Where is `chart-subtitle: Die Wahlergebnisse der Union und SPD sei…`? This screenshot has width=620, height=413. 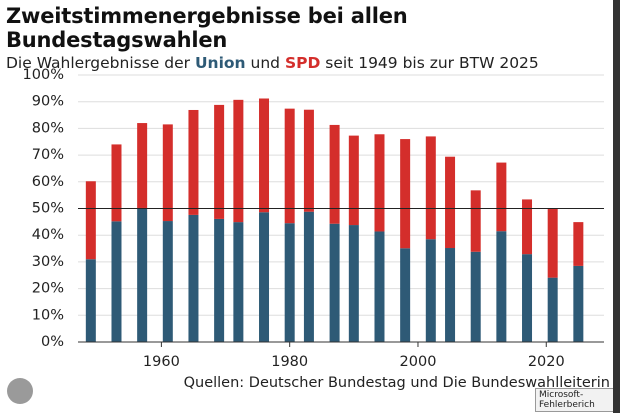
chart-subtitle: Die Wahlergebnisse der Union und SPD sei… is located at coordinates (313, 63).